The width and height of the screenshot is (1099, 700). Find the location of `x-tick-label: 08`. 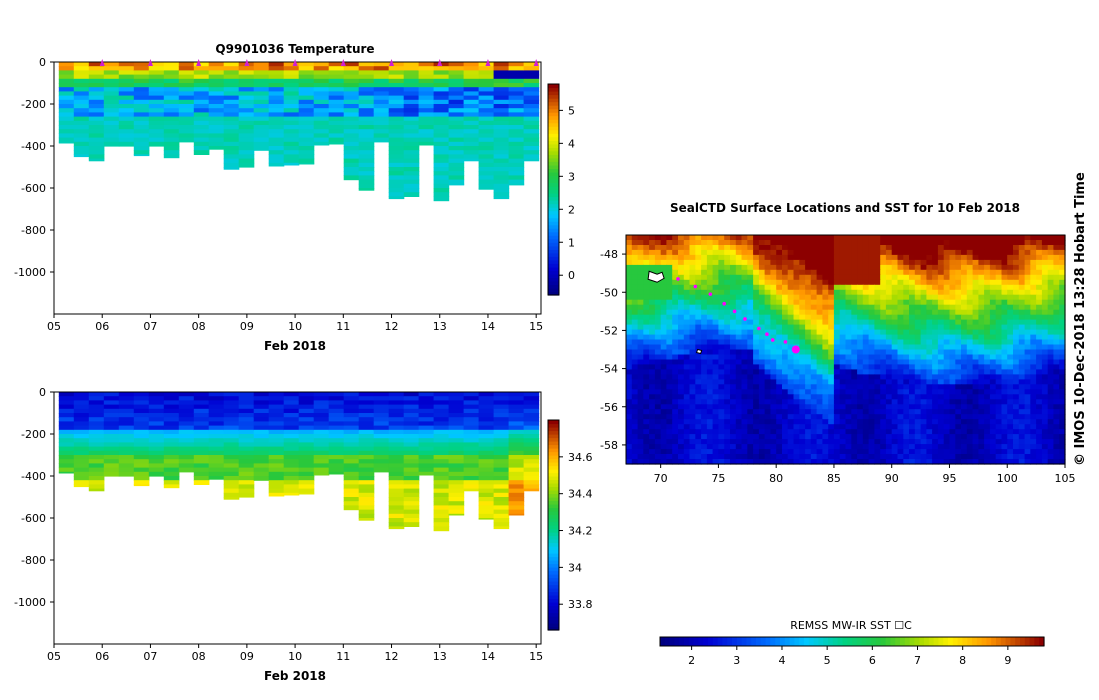

x-tick-label: 08 is located at coordinates (199, 326).